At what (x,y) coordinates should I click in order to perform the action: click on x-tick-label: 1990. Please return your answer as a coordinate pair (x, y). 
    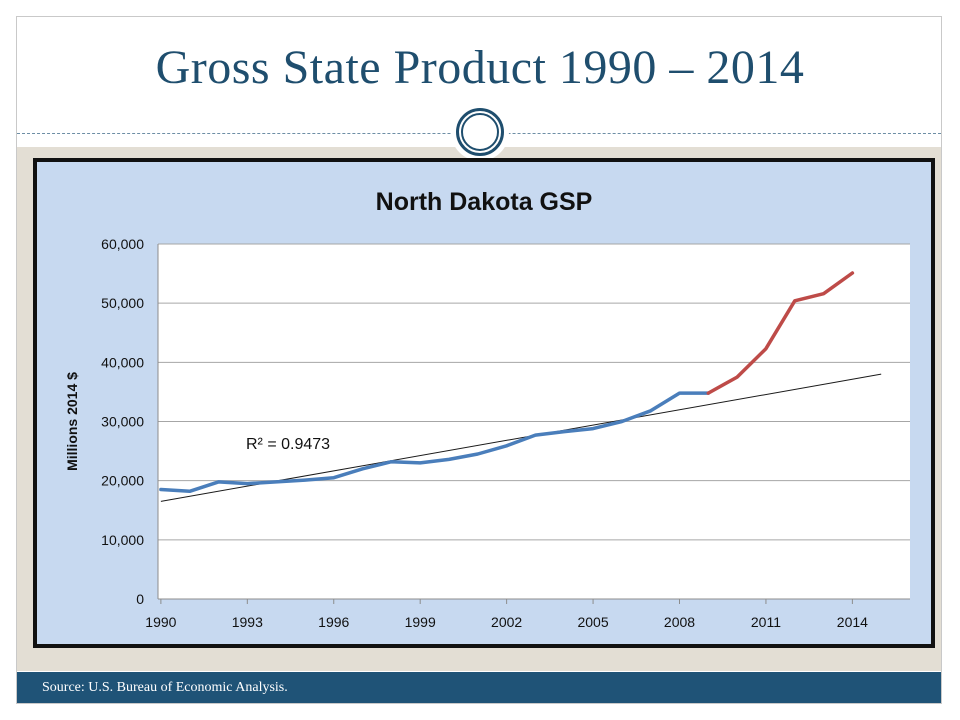
    Looking at the image, I should click on (160, 622).